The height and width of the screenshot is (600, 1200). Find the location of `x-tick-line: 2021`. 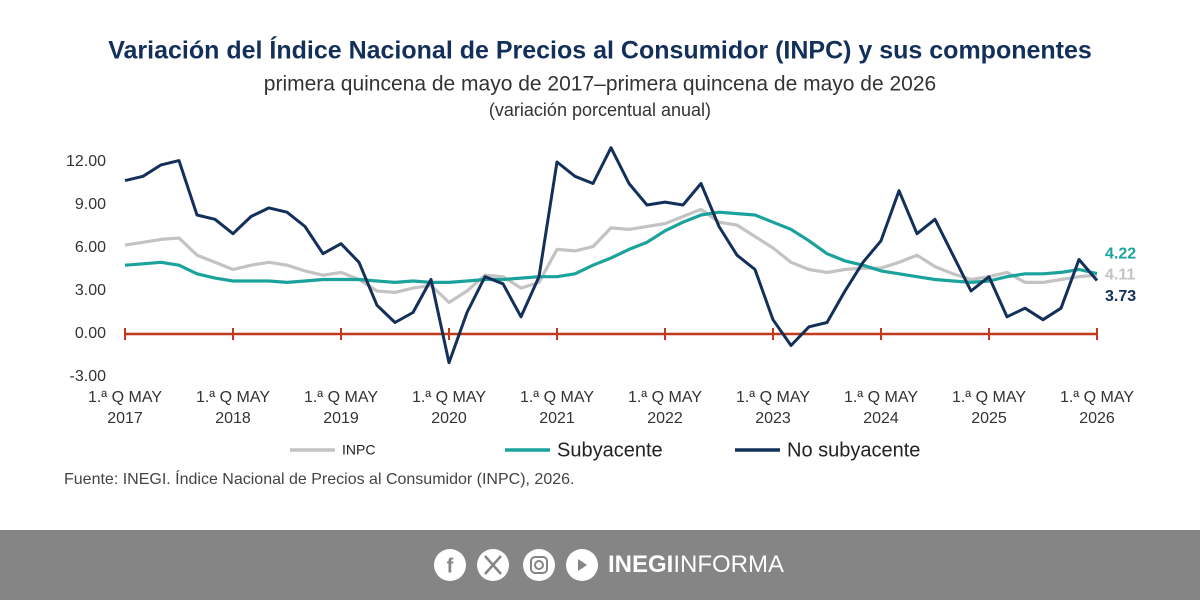

x-tick-line: 2021 is located at coordinates (557, 418).